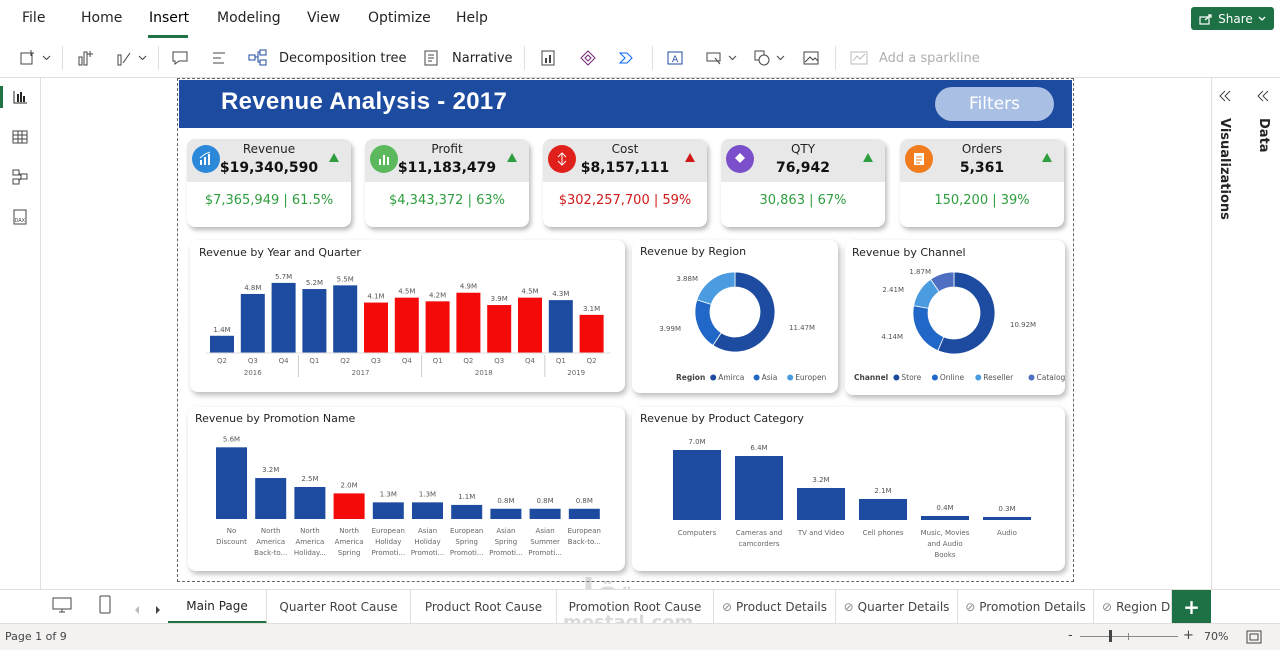 The height and width of the screenshot is (650, 1280). Describe the element at coordinates (675, 58) in the screenshot. I see `text-box-icon: A` at that location.